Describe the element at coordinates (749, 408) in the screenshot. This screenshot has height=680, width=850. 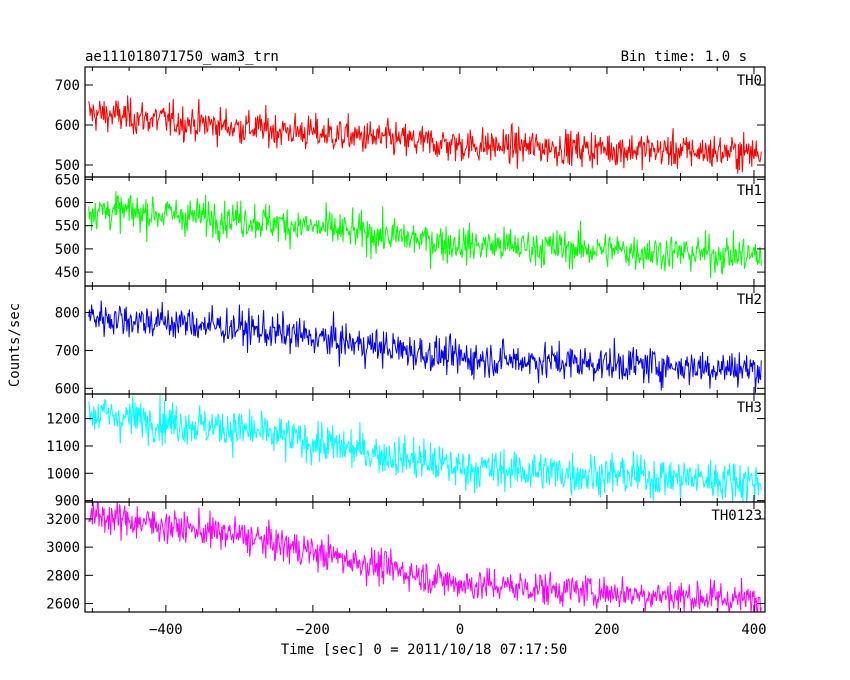
I see `panel-label-th3: TH3` at that location.